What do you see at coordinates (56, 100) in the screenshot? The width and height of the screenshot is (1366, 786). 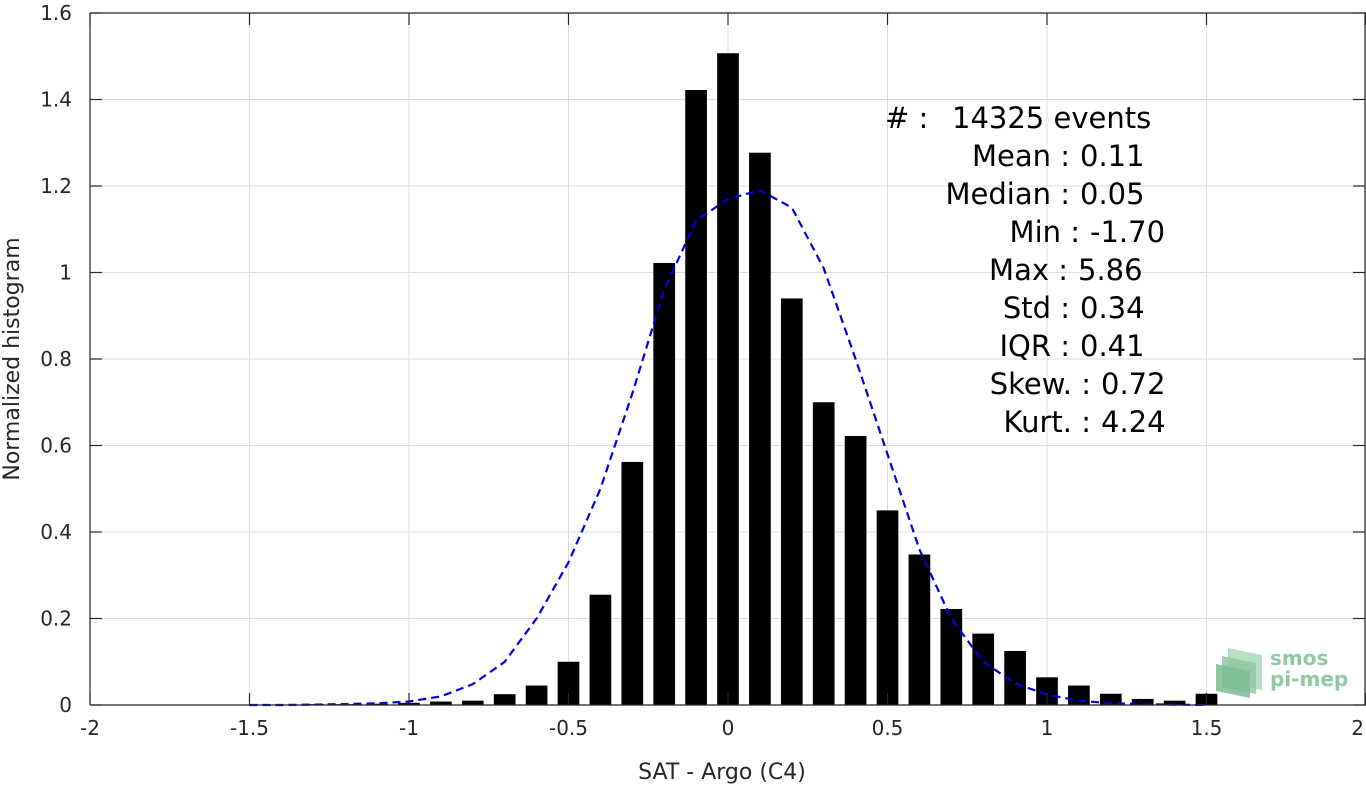 I see `y-tick-label: 1.4` at bounding box center [56, 100].